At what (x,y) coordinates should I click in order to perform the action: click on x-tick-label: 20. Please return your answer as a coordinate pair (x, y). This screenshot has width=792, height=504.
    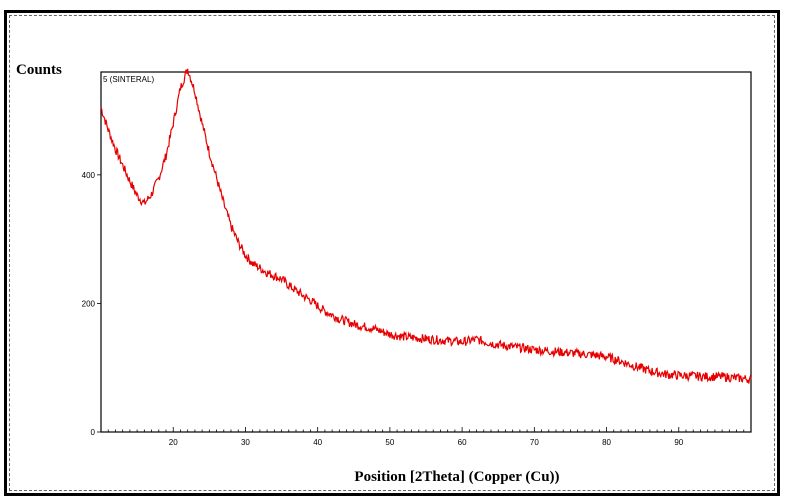
    Looking at the image, I should click on (173, 442).